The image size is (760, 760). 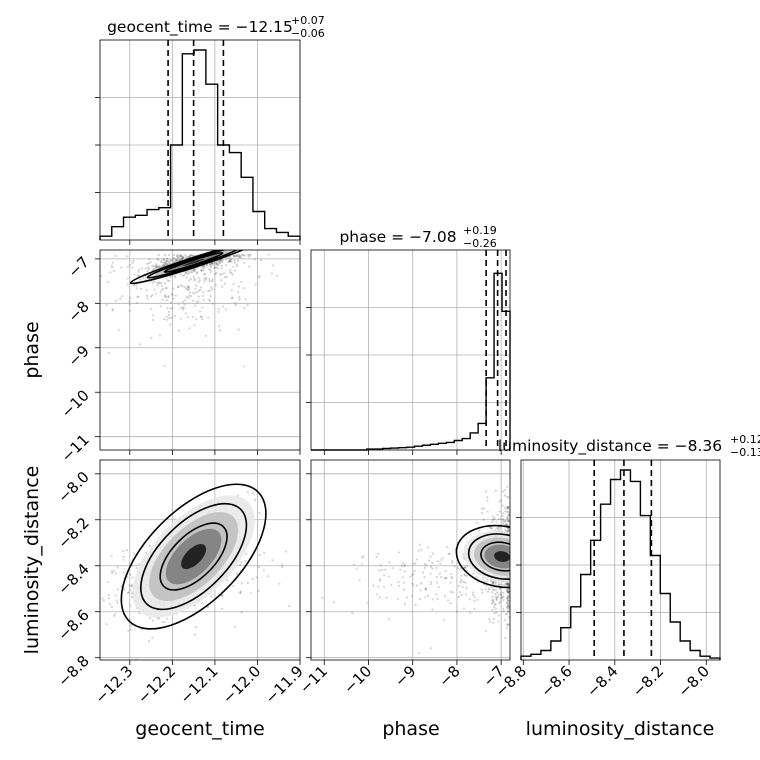 I want to click on contour-line, so click(x=488, y=556).